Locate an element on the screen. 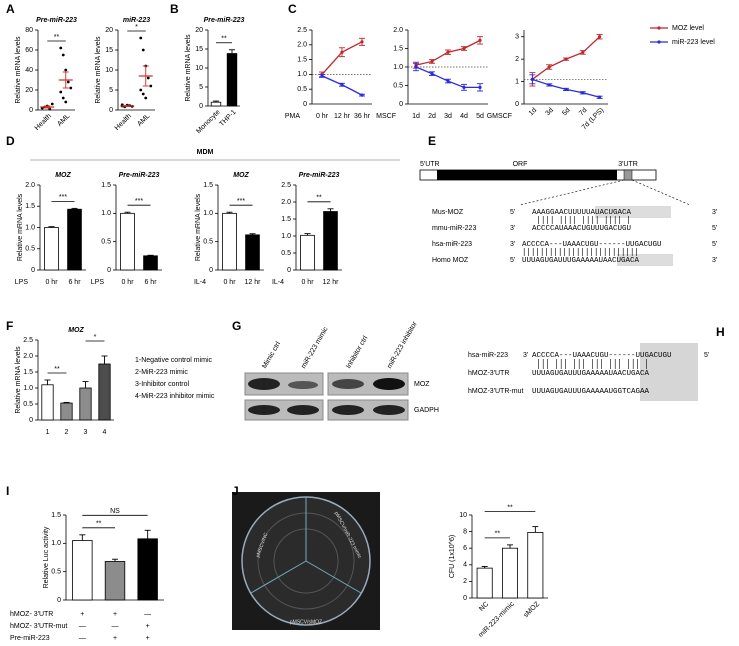 The height and width of the screenshot is (646, 739). y-tick-label: 60 is located at coordinates (29, 50).